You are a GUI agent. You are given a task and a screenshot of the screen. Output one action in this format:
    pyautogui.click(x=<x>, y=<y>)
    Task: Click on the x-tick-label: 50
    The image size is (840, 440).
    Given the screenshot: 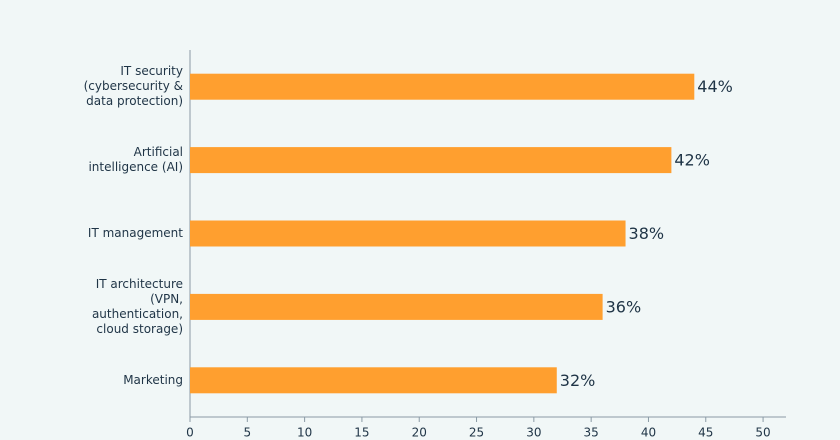 What is the action you would take?
    pyautogui.click(x=762, y=433)
    